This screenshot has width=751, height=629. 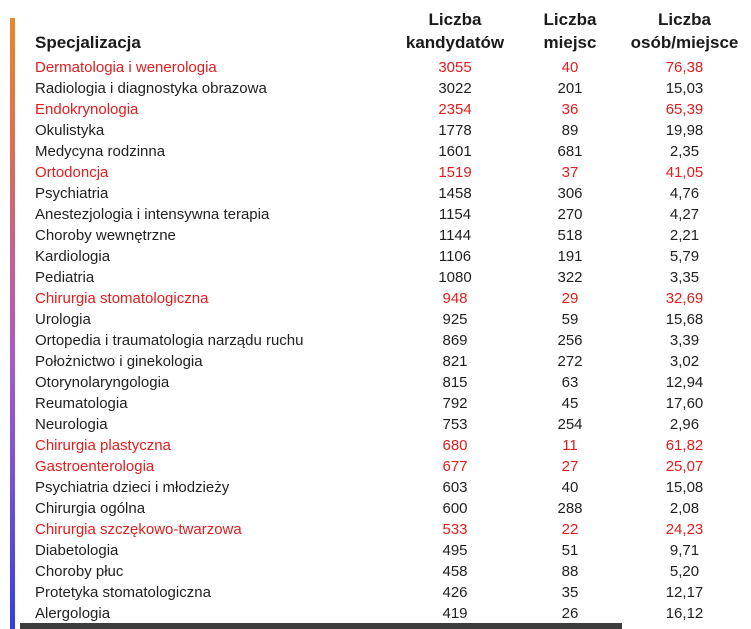 I want to click on header-liczba-miejsc: Liczba miejsc, so click(x=570, y=29).